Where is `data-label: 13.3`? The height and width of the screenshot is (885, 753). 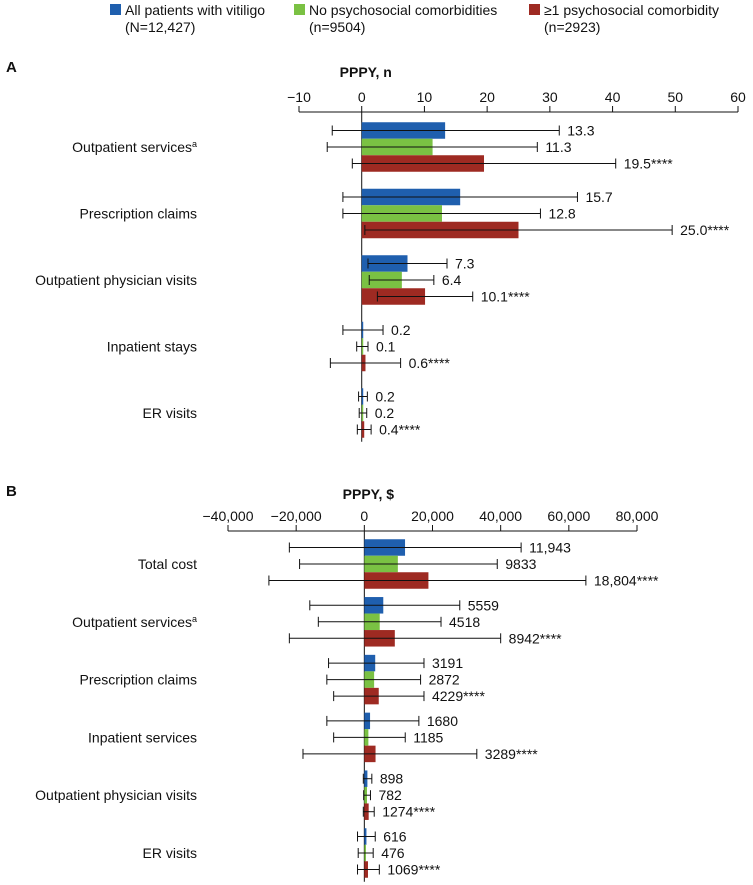 data-label: 13.3 is located at coordinates (580, 131).